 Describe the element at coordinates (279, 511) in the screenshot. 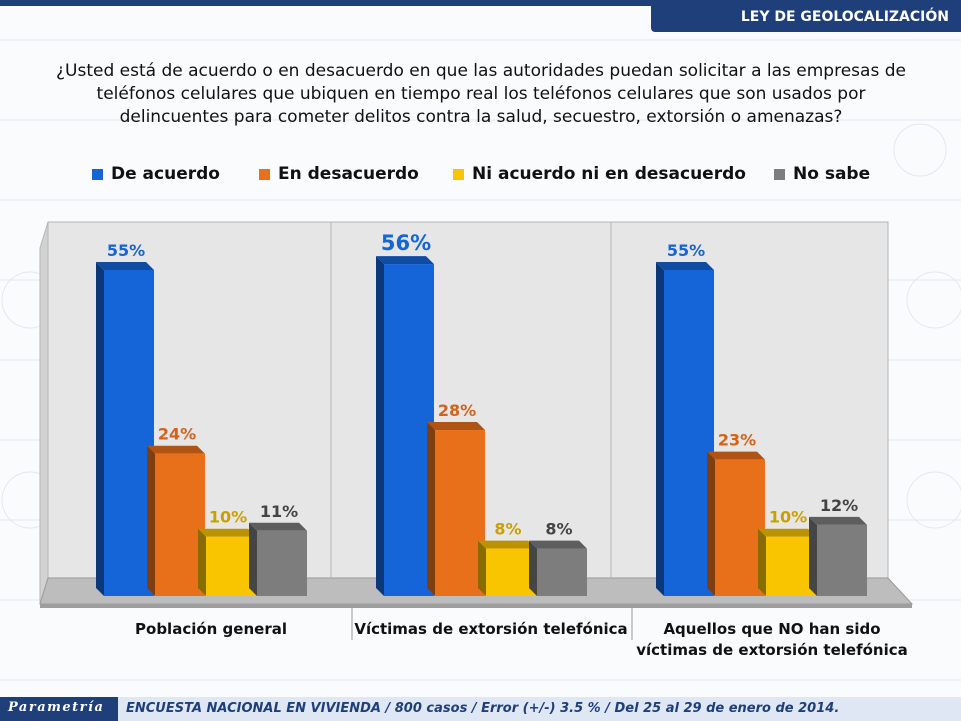

I see `bar-value-label: 11%` at that location.